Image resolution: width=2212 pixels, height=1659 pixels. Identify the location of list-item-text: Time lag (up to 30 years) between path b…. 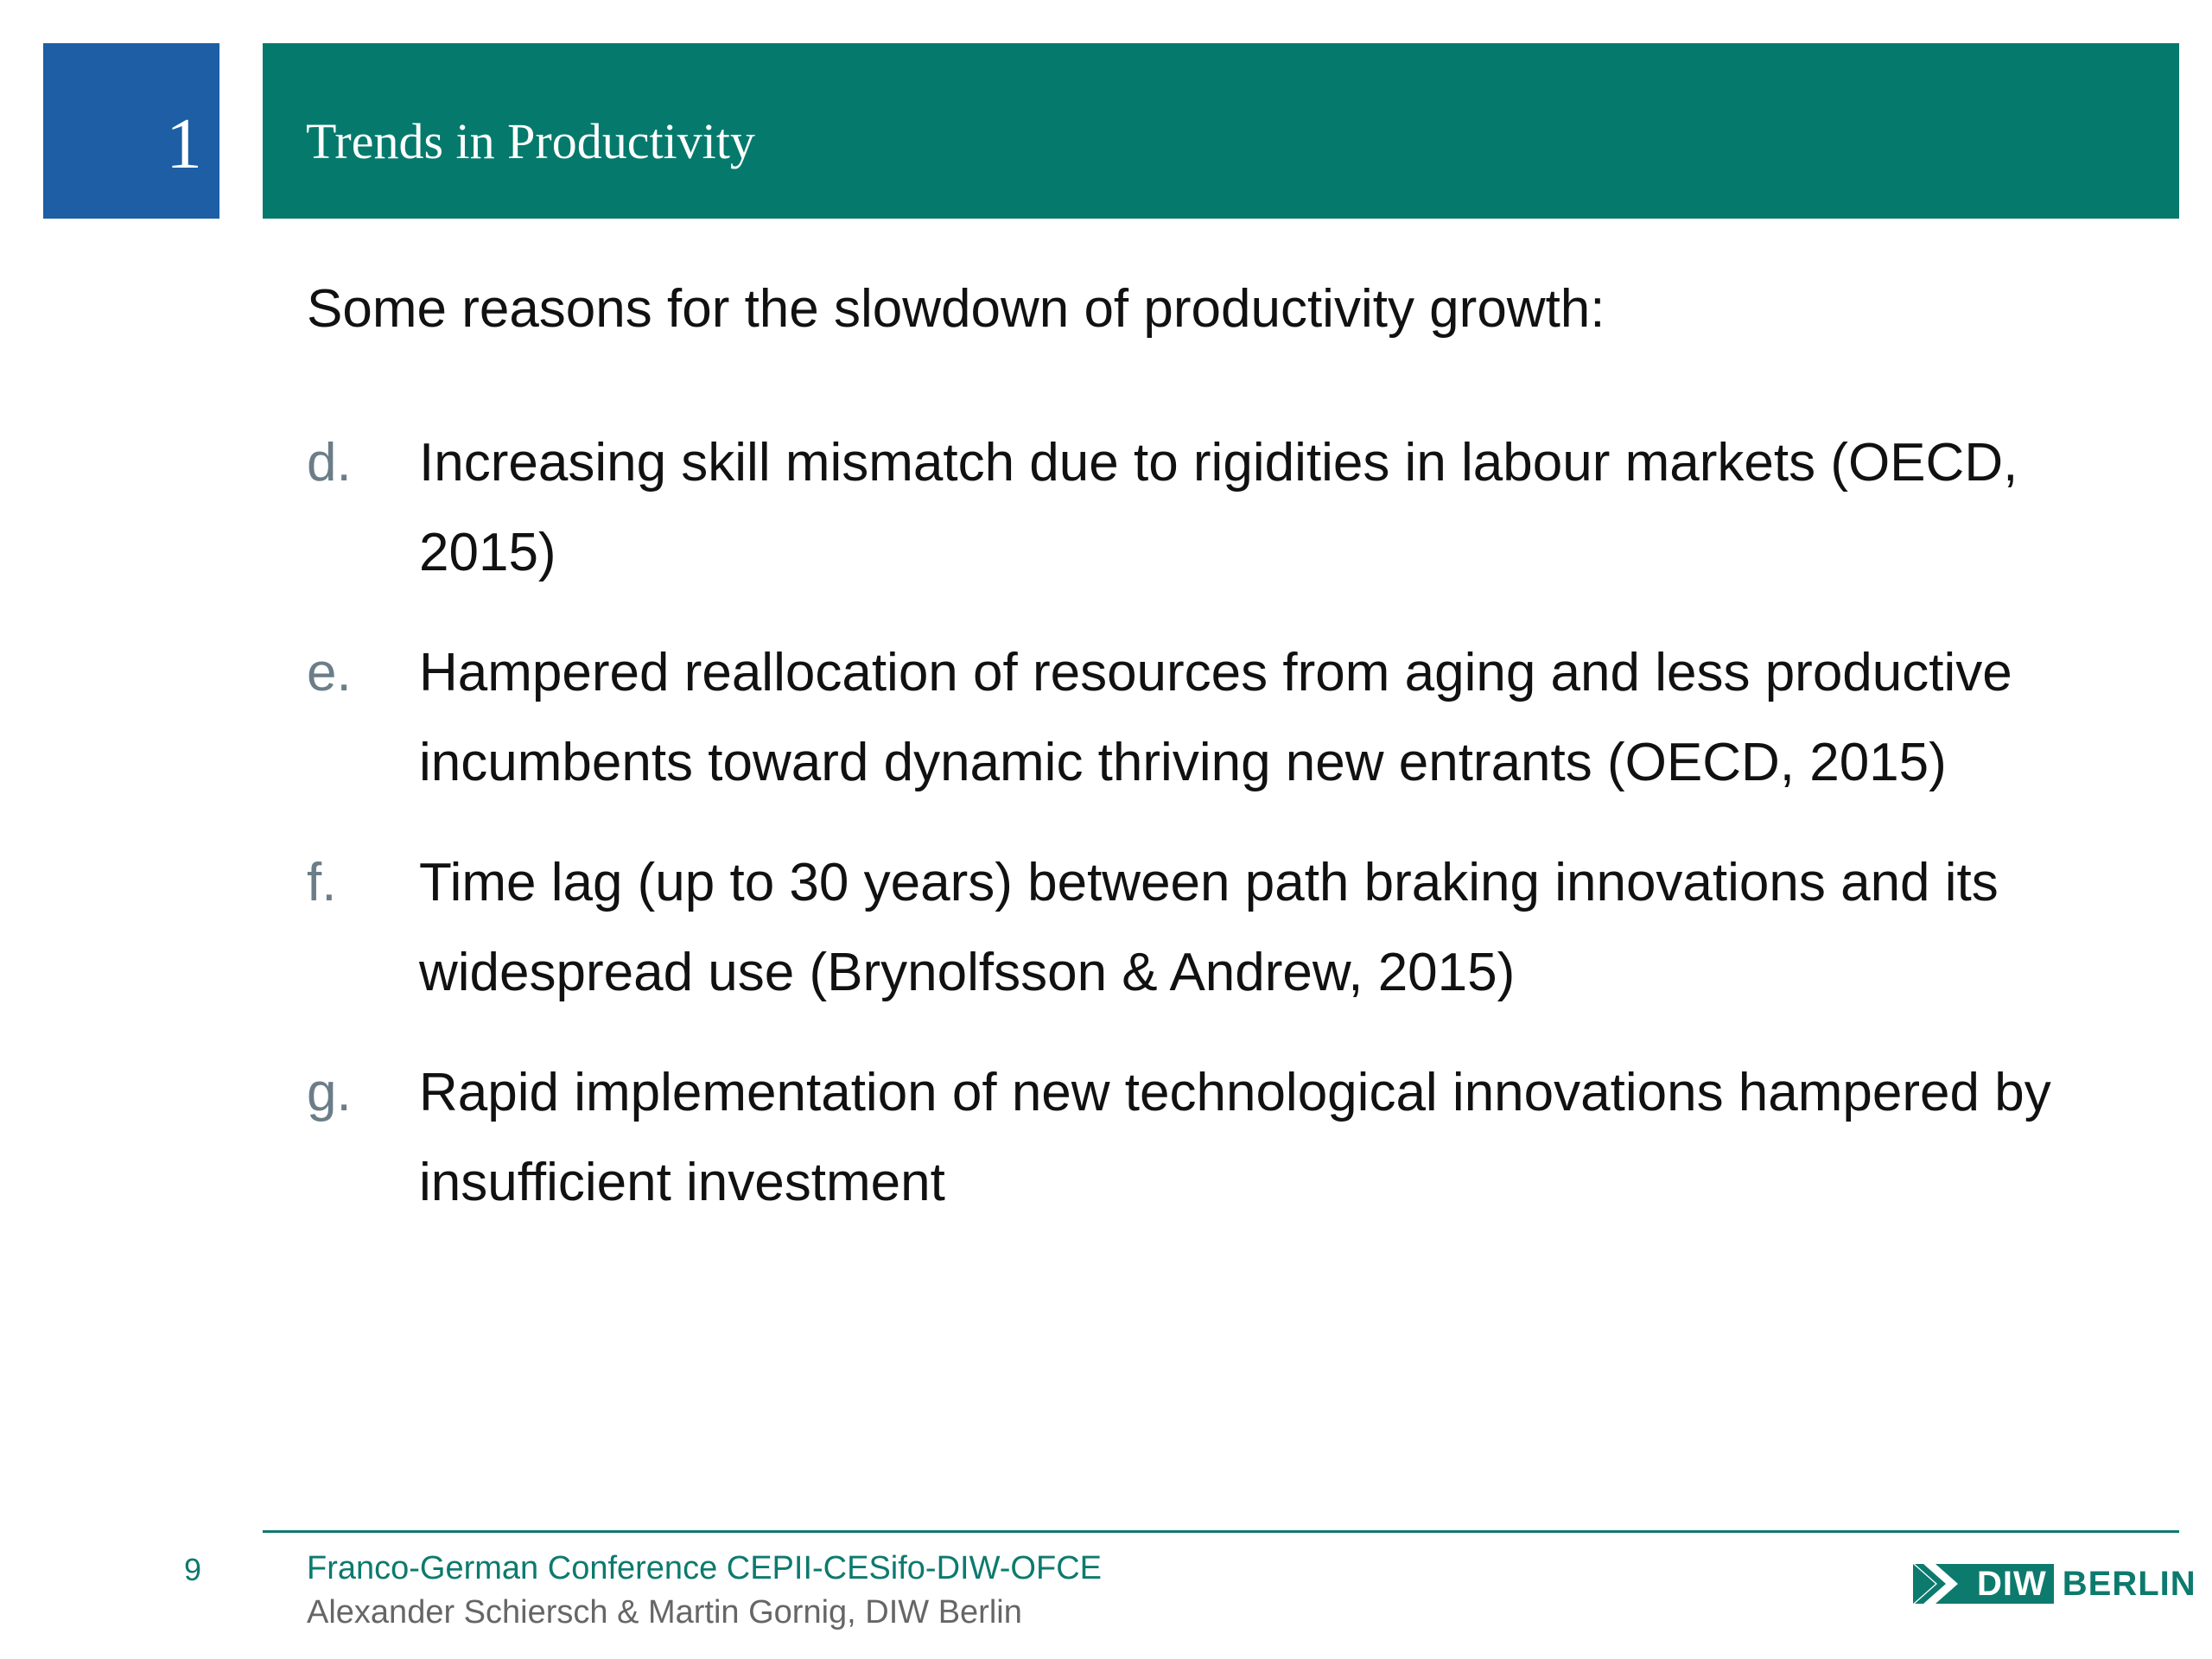
(1209, 928).